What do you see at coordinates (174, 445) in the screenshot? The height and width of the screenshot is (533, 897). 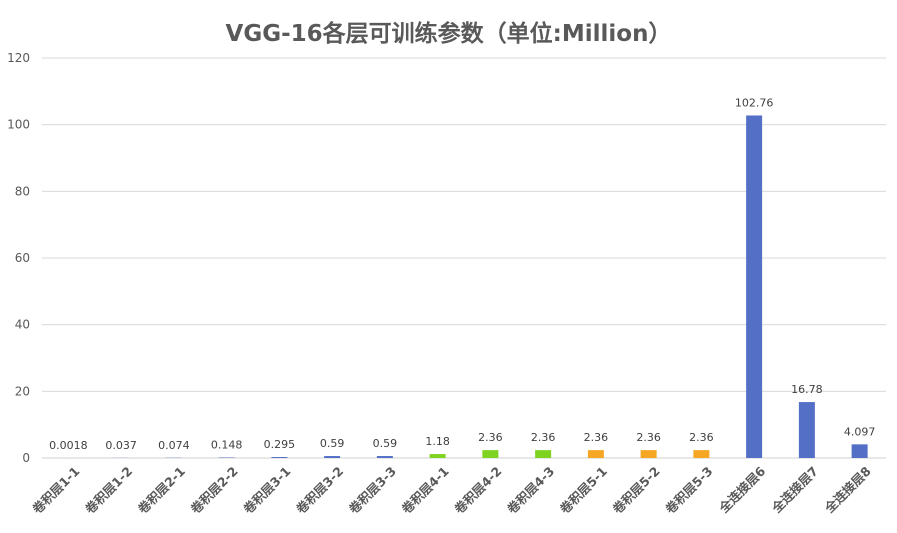 I see `data-label: 0.074` at bounding box center [174, 445].